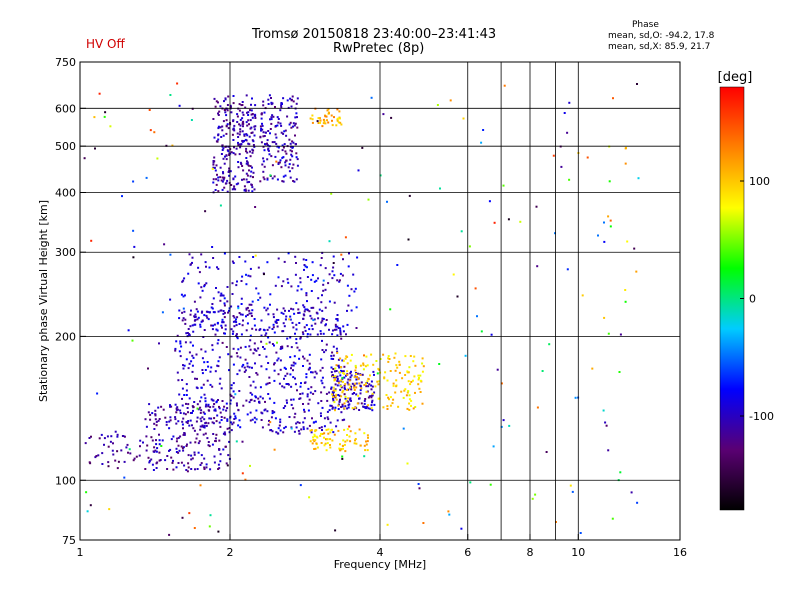 This screenshot has width=800, height=600. Describe the element at coordinates (382, 546) in the screenshot. I see `x-ticks: 1 2 4 6 8 10 16` at that location.